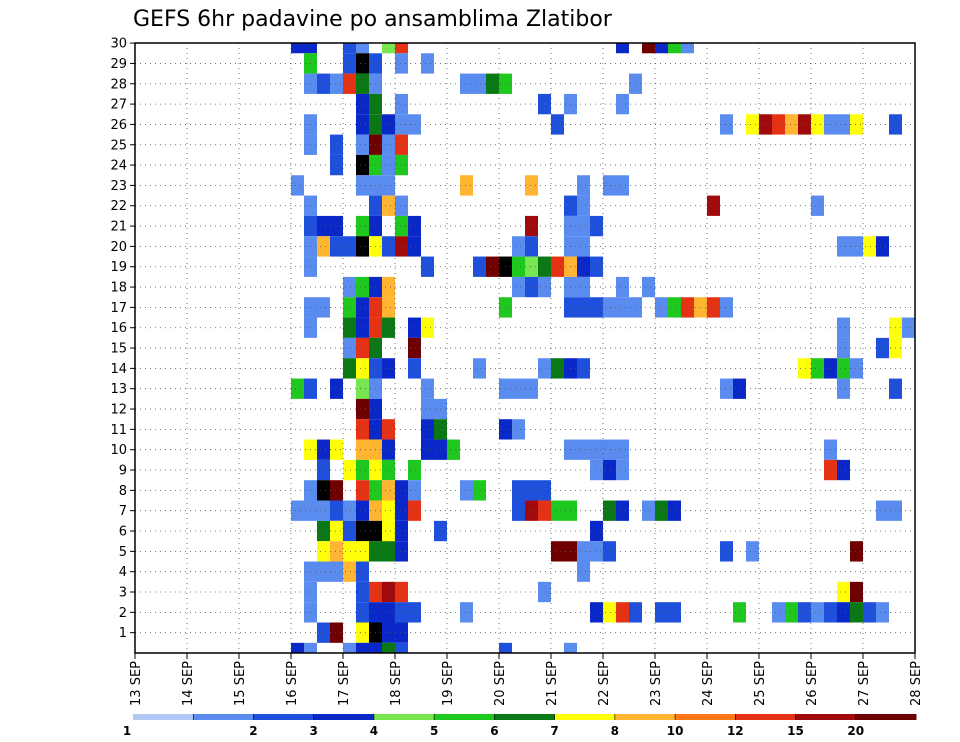 The image size is (960, 742). Describe the element at coordinates (118, 166) in the screenshot. I see `y-tick-label: 24` at that location.